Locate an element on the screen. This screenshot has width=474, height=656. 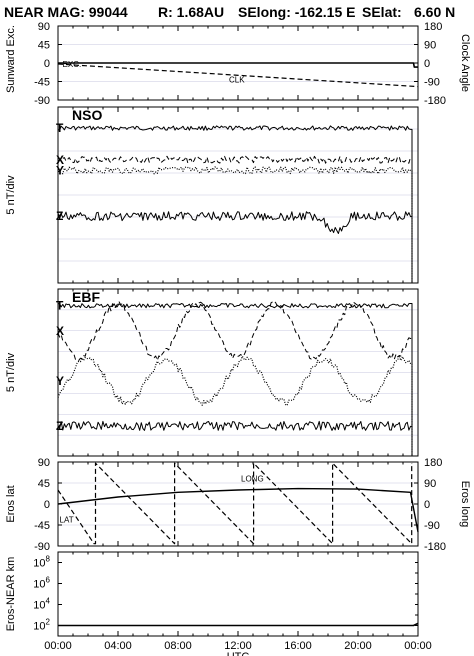
title-mission: NEAR MAG: 99044 is located at coordinates (66, 12).